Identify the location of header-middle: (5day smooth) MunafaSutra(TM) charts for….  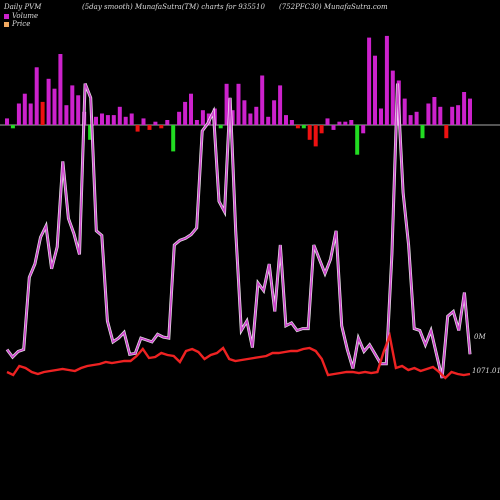
(173, 7).